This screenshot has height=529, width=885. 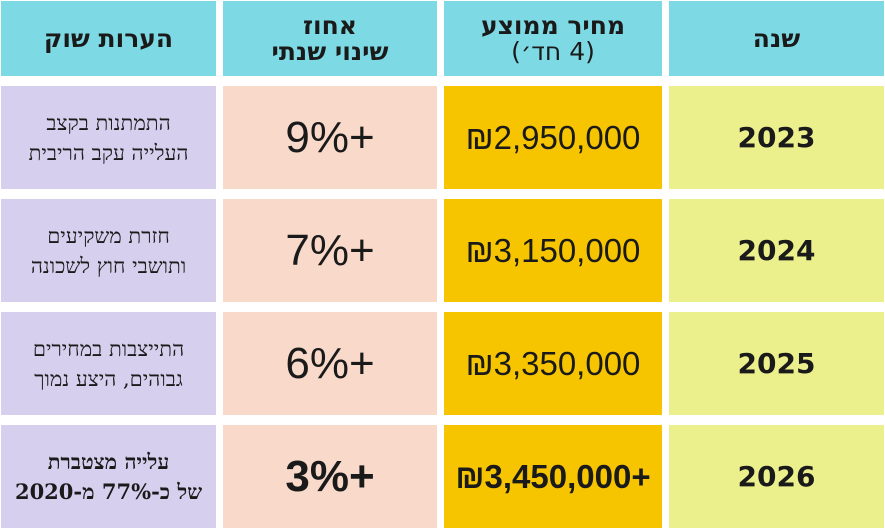 I want to click on price-cell: ₪3,350,000, so click(x=553, y=363).